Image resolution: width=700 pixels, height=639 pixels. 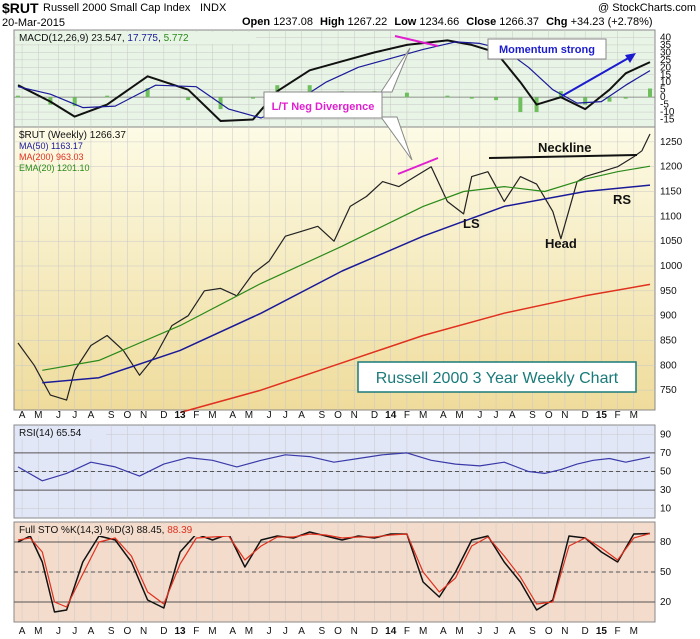 What do you see at coordinates (557, 22) in the screenshot?
I see `chg-label: Chg` at bounding box center [557, 22].